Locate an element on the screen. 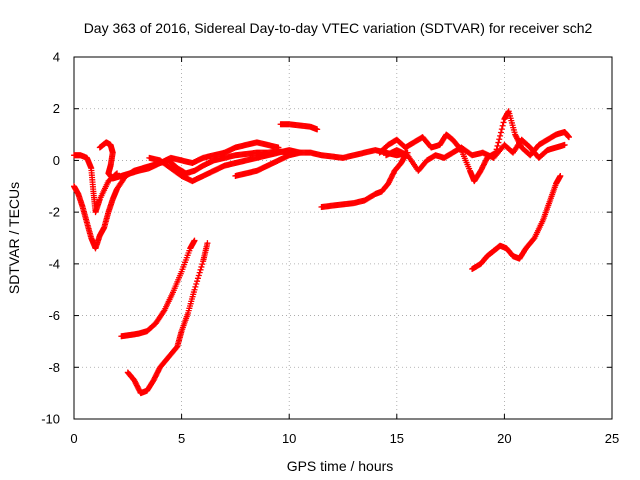  x-tick-label: 0 is located at coordinates (73, 438).